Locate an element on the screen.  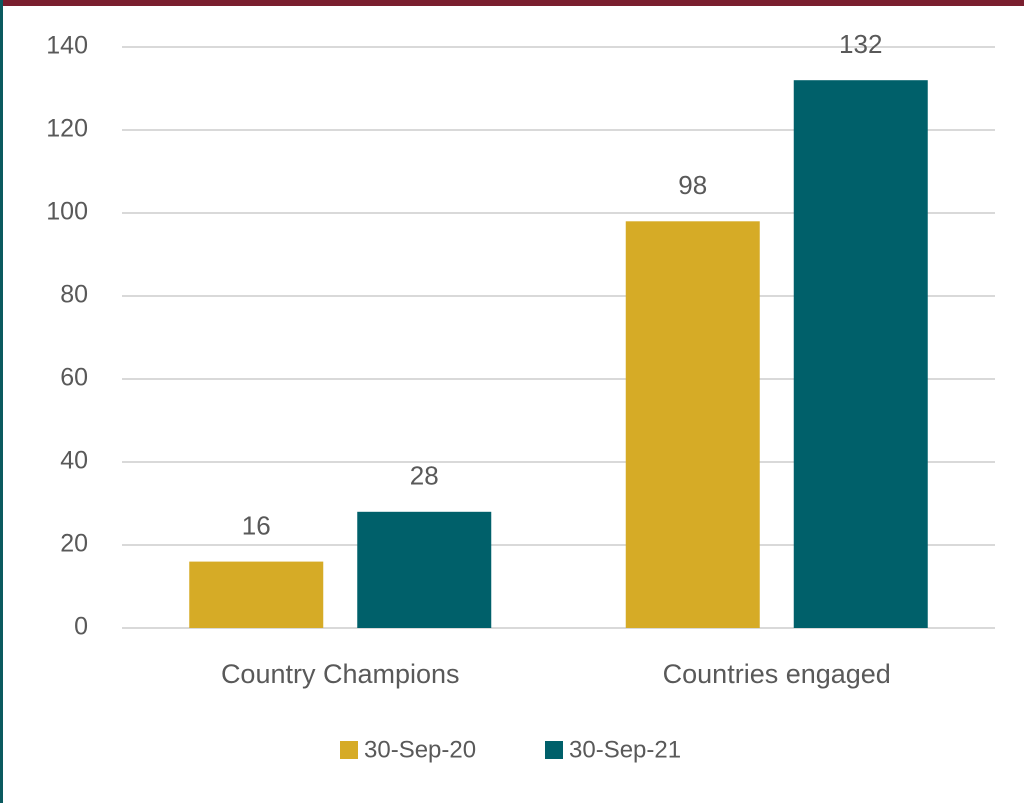
y-tick-label: 40 is located at coordinates (74, 461).